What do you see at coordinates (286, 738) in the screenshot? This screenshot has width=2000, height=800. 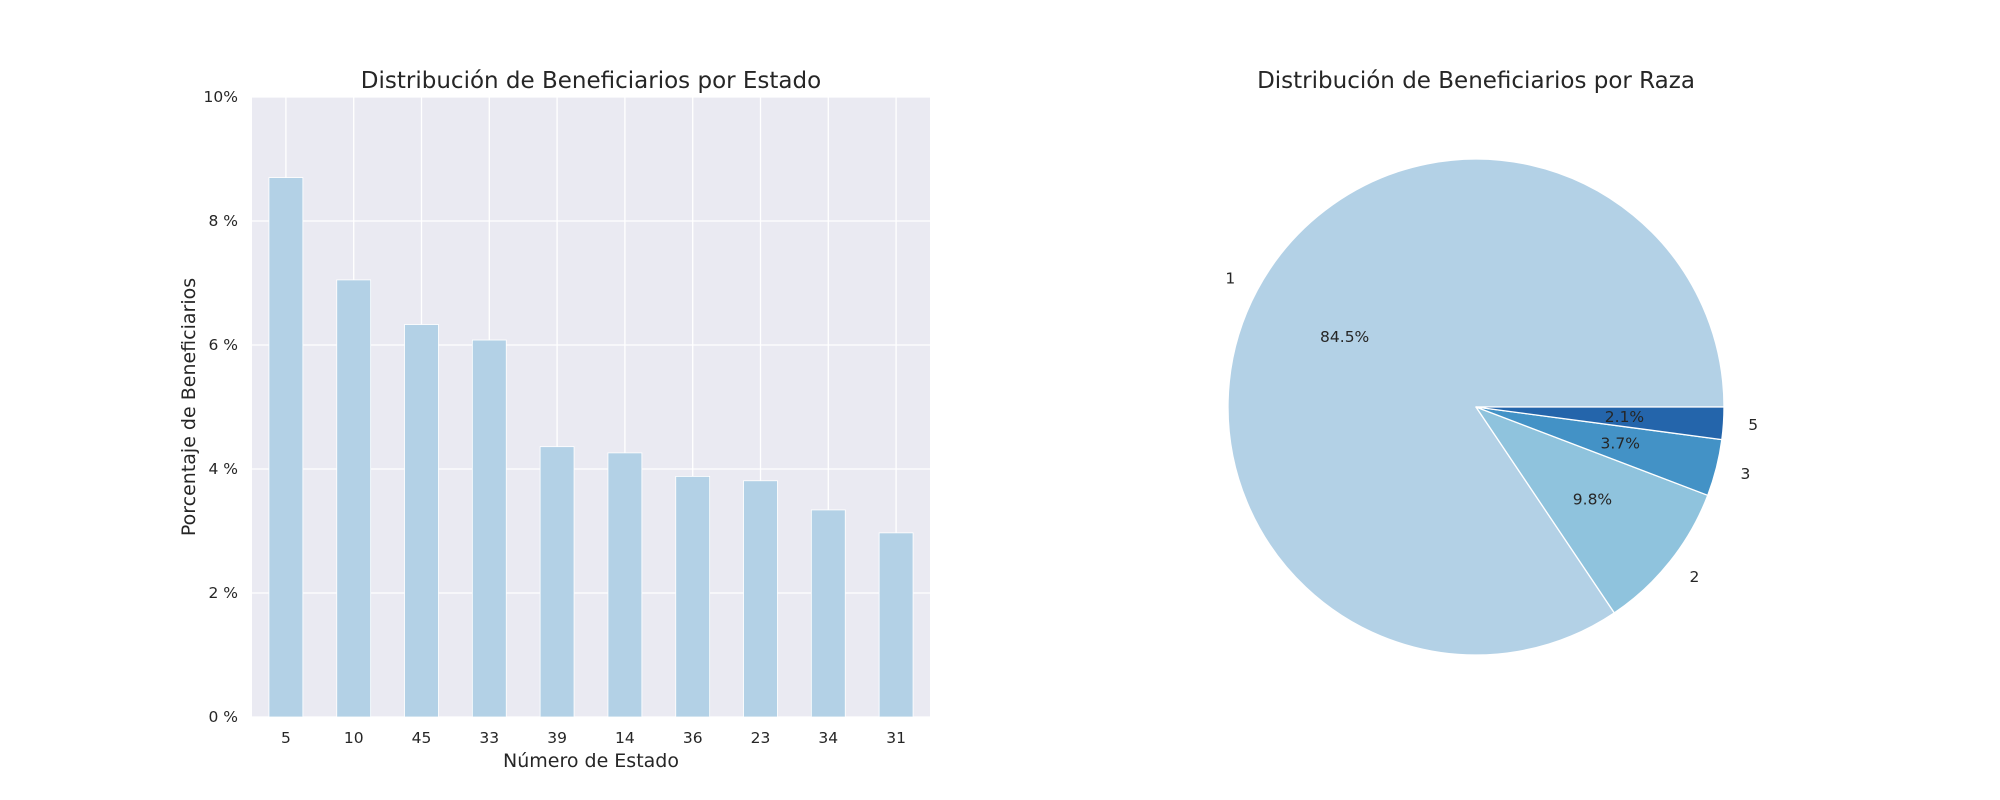 I see `x-tick-label: 5` at bounding box center [286, 738].